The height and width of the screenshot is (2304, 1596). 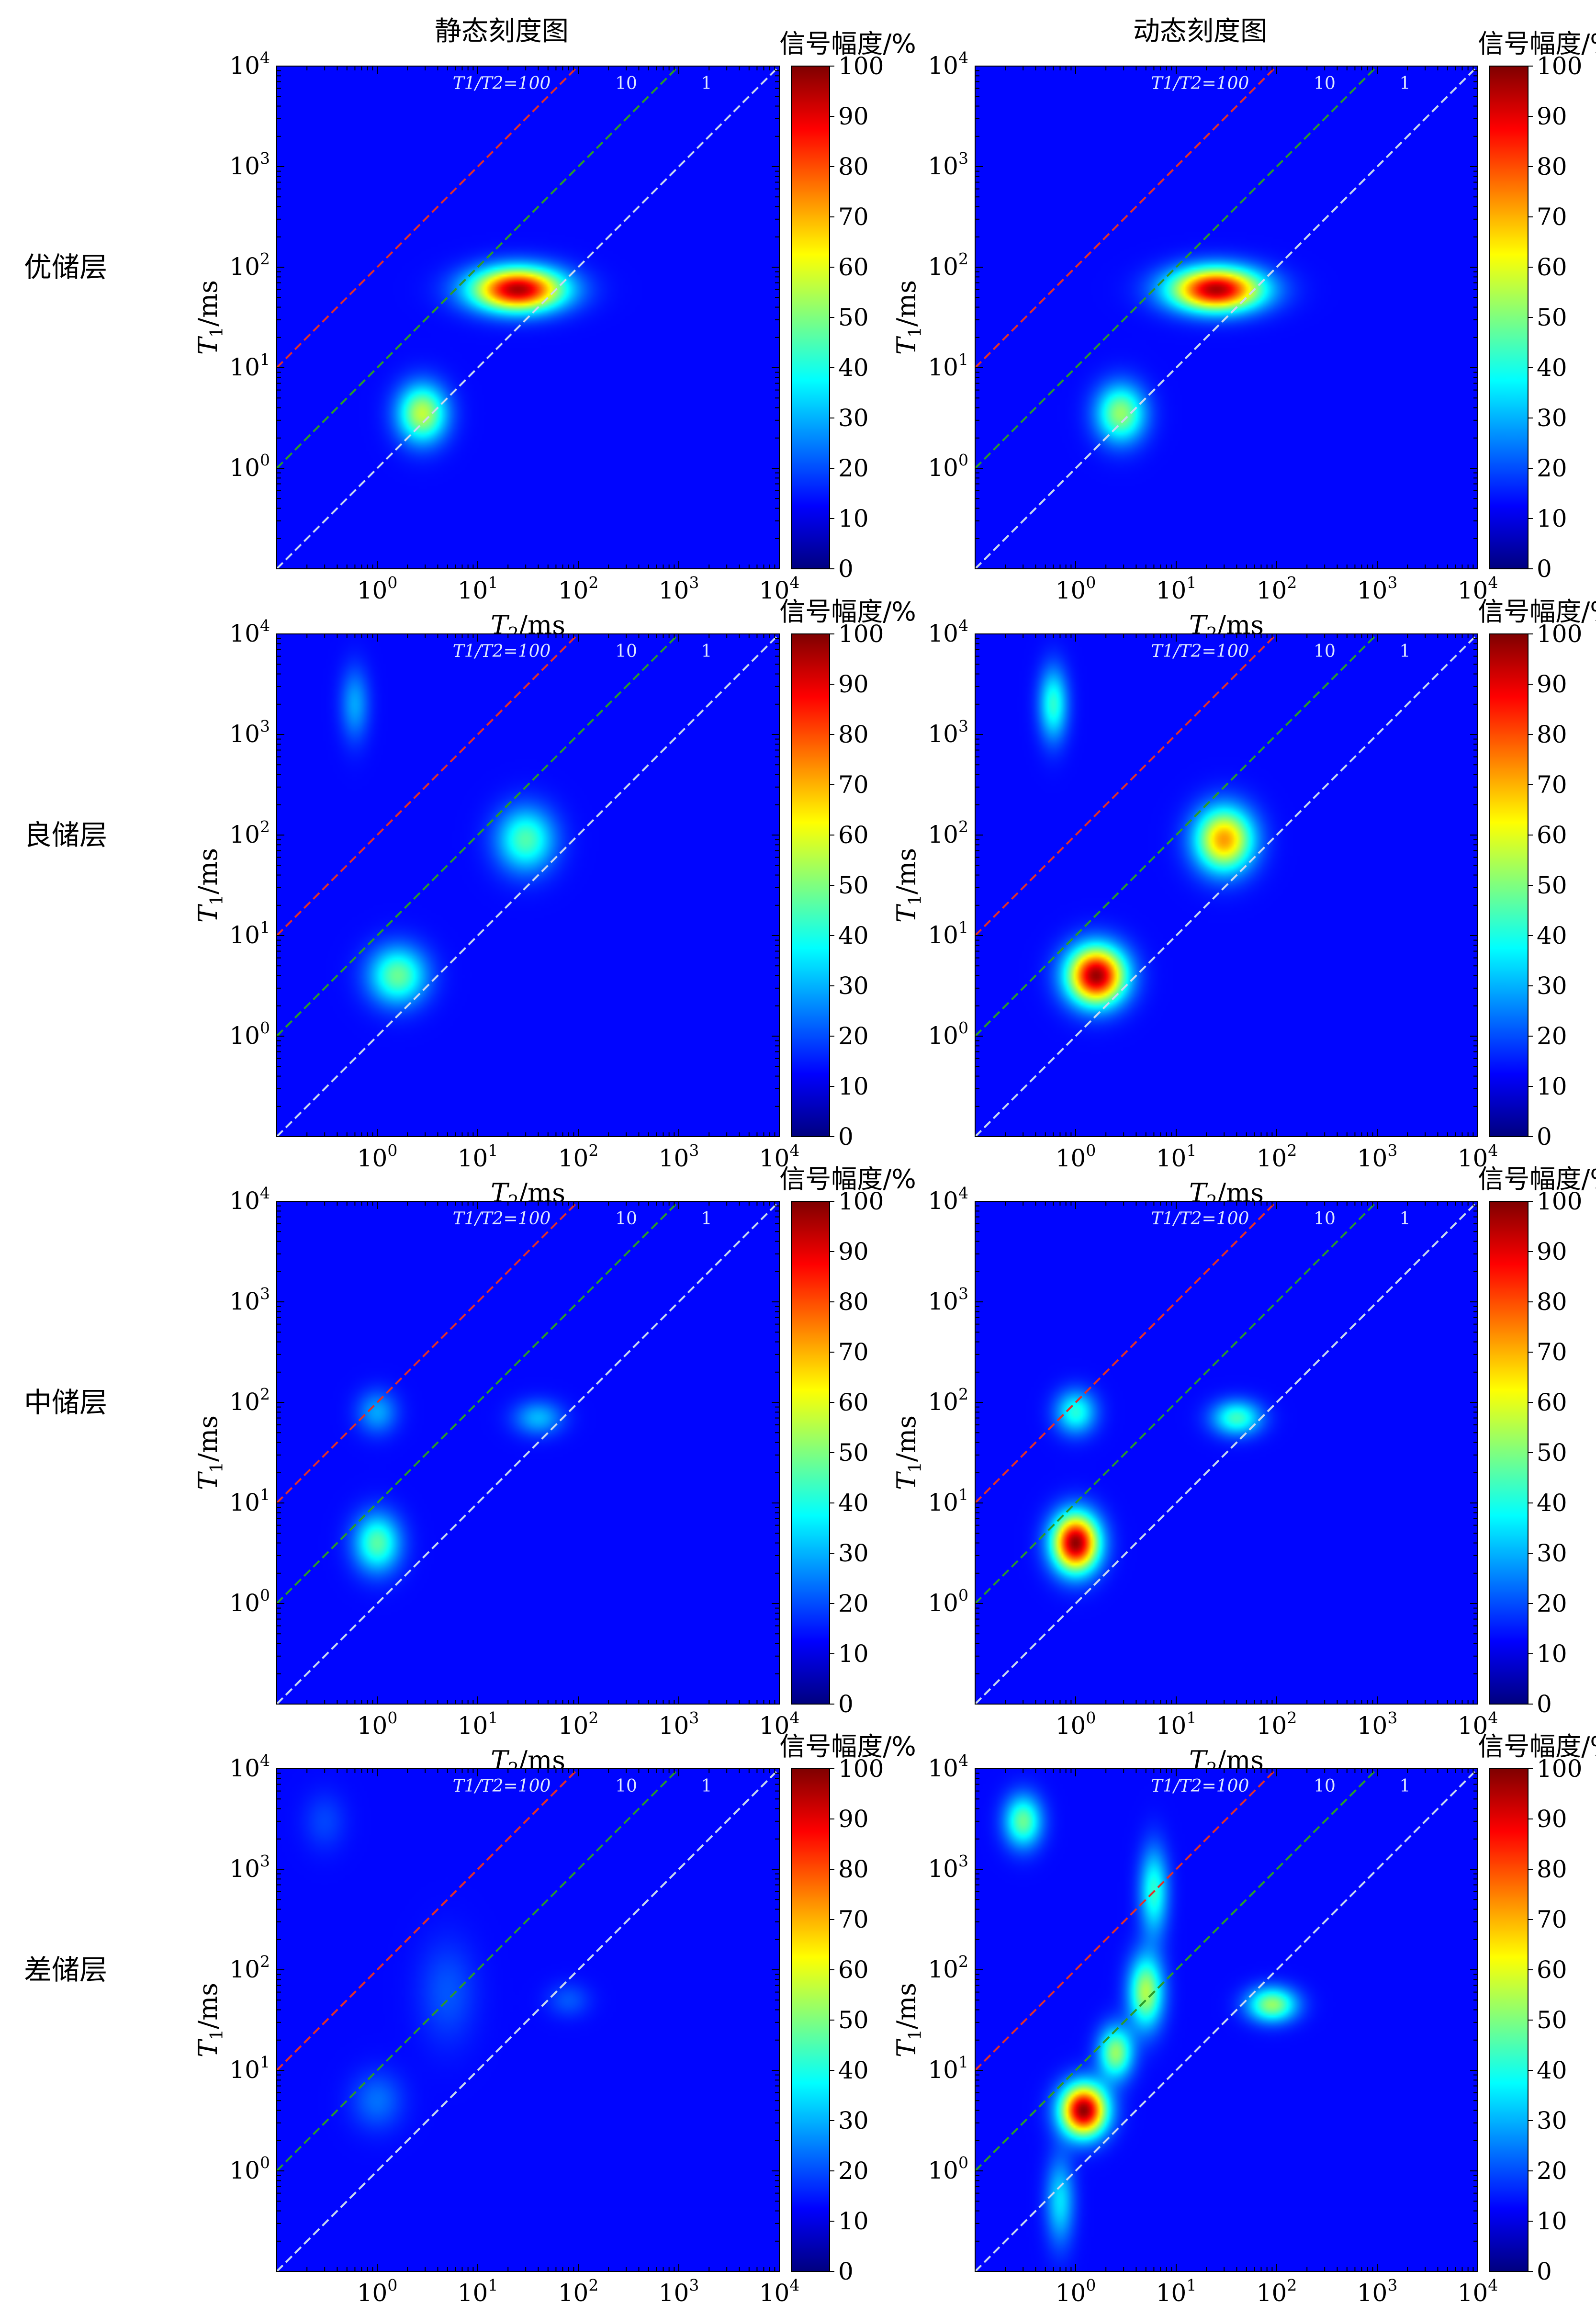 I want to click on x-tick-label-2: 10², so click(x=1277, y=2290).